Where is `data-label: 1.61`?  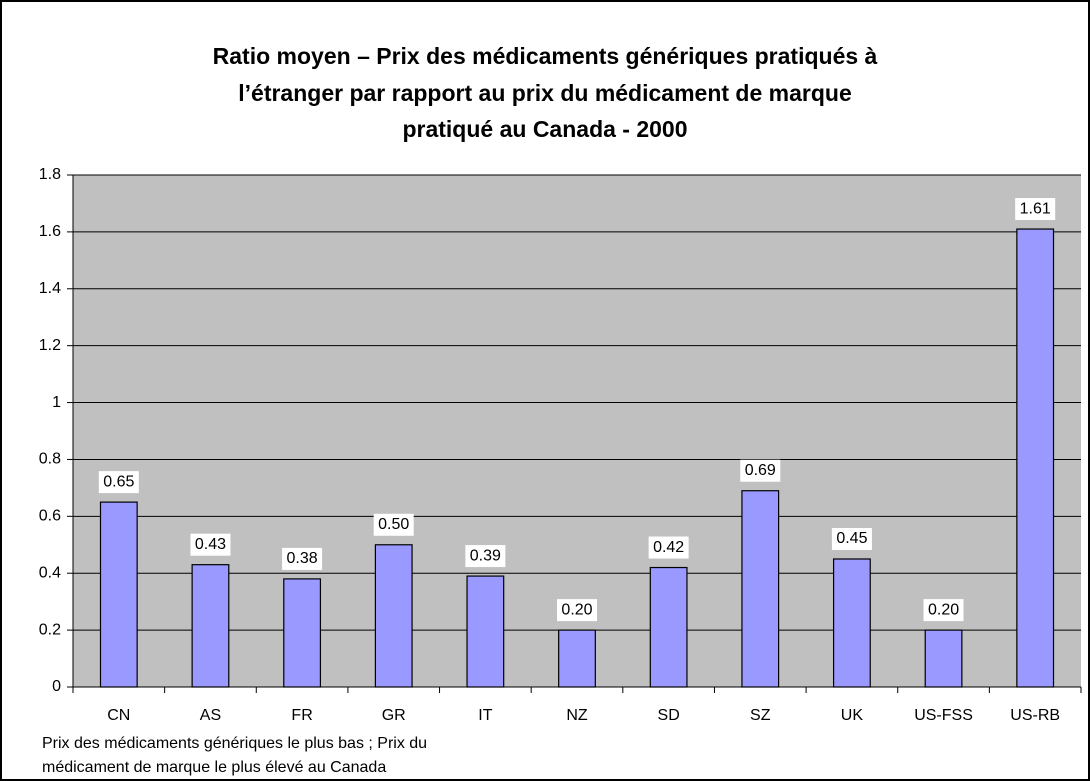 data-label: 1.61 is located at coordinates (1035, 208).